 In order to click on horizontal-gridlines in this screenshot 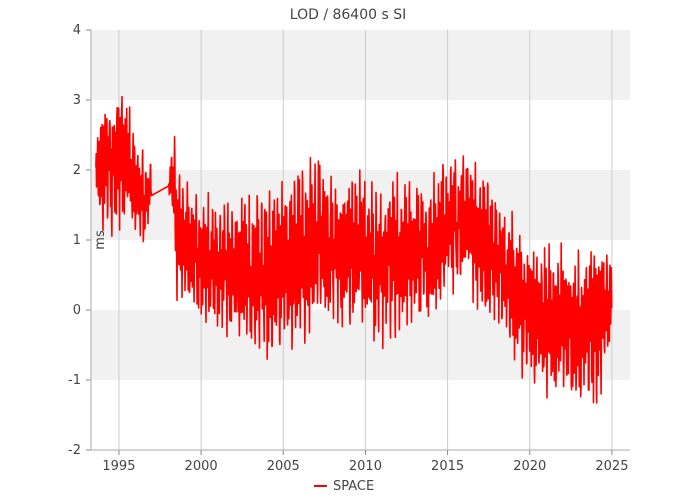, I will do `click(88, 240)`.